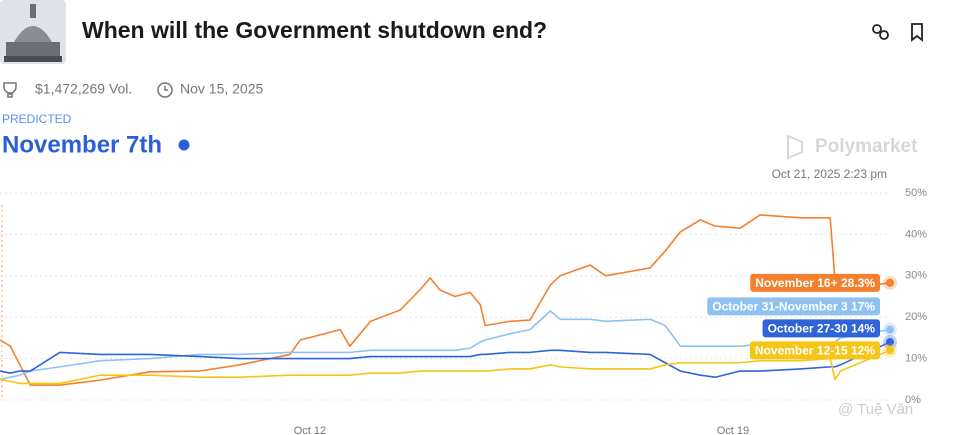 Image resolution: width=964 pixels, height=435 pixels. I want to click on end-date: Nov 15, 2025, so click(221, 89).